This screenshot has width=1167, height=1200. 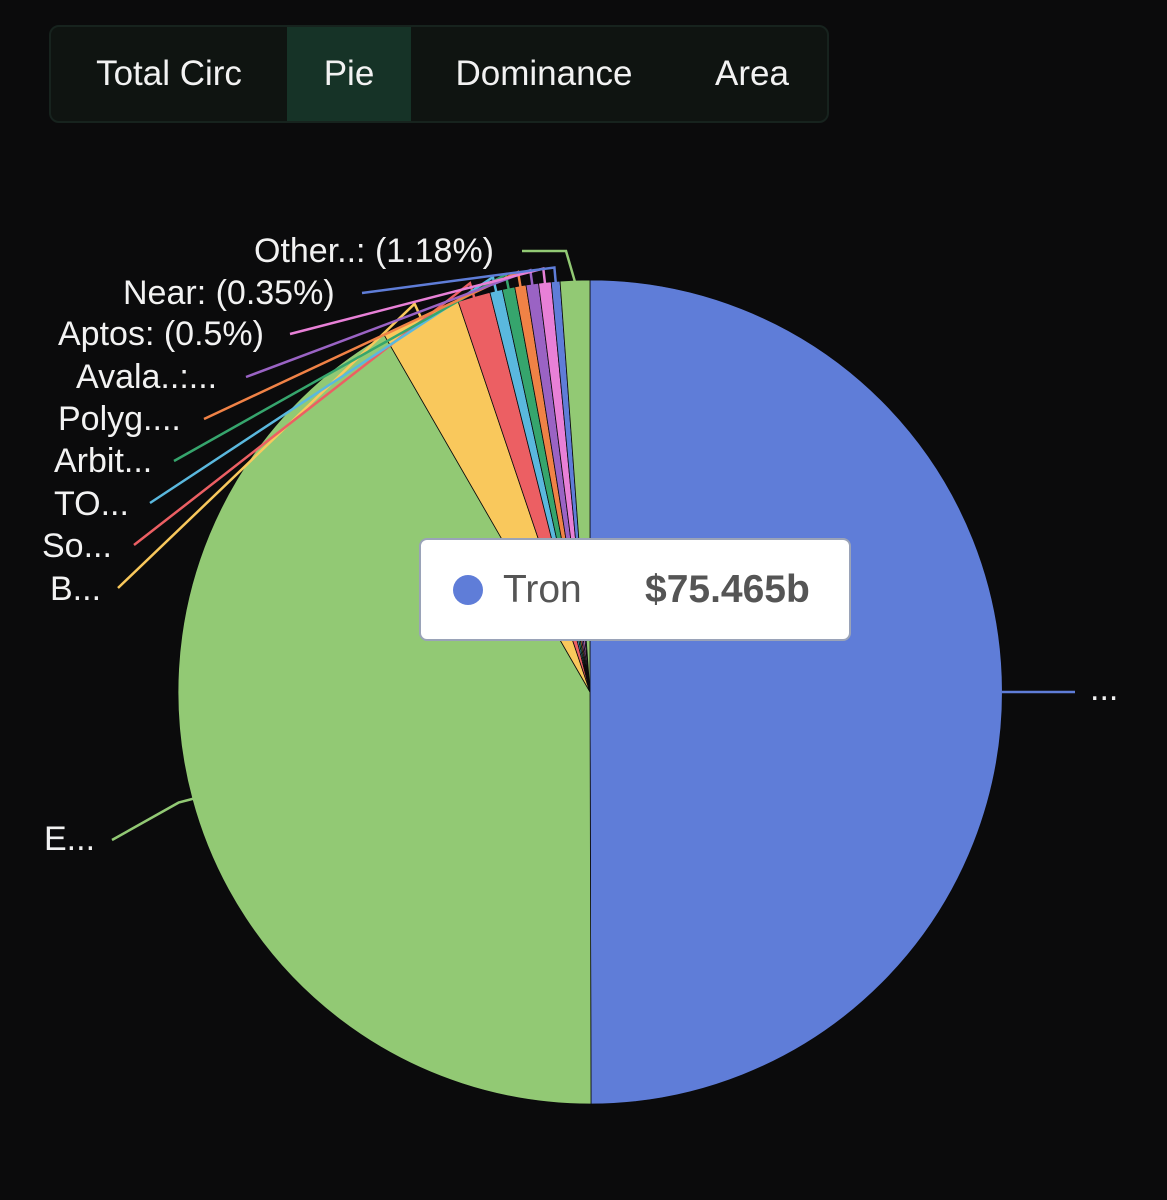 What do you see at coordinates (323, 390) in the screenshot?
I see `leader-line-ton` at bounding box center [323, 390].